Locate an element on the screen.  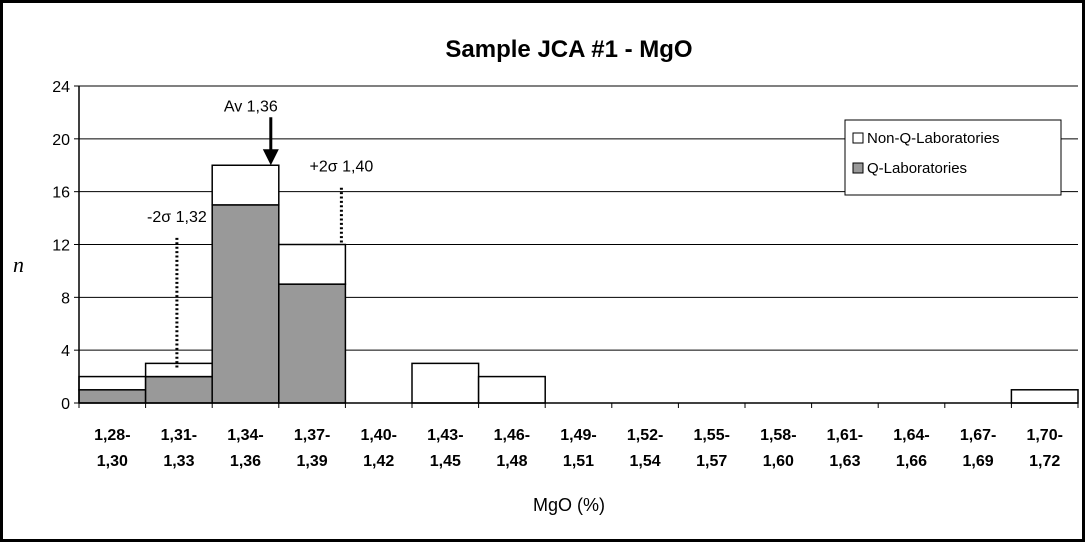
y-tick-label: 0 is located at coordinates (65, 404).